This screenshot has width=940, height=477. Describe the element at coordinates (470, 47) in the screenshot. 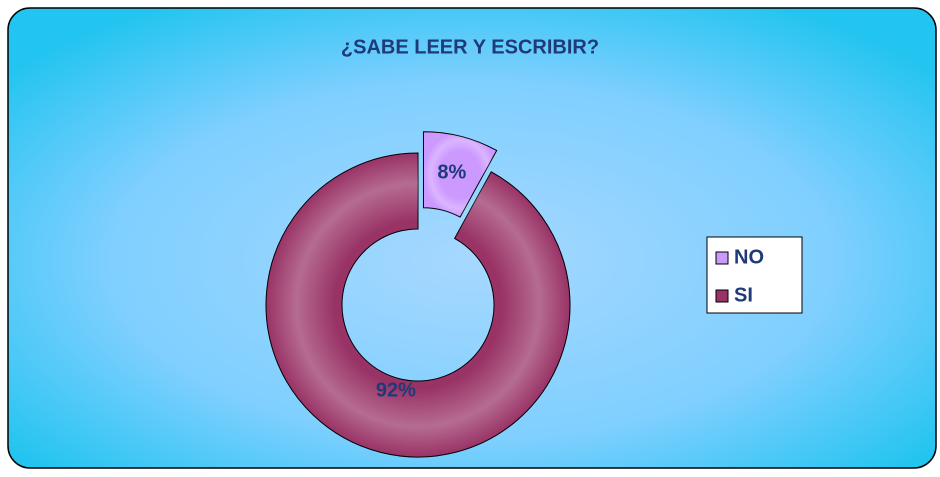

I see `chart-title: ¿SABE LEER Y ESCRIBIR?` at that location.